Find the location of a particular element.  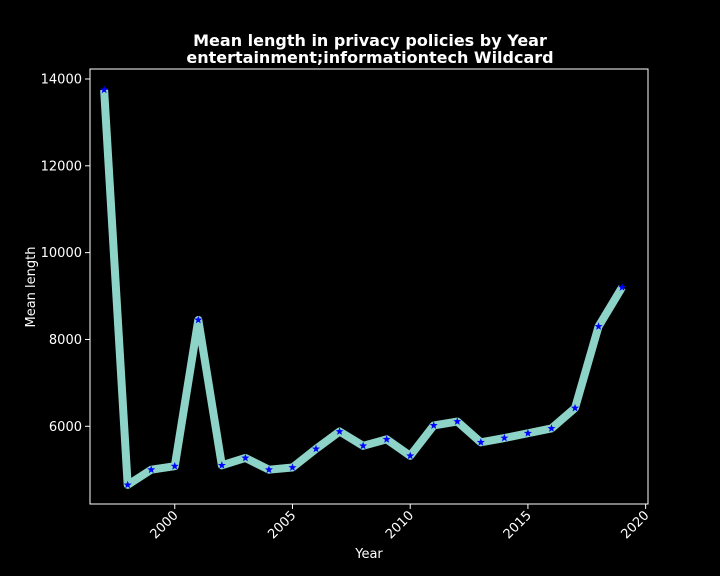

y-tick-label: 14000 is located at coordinates (61, 79).